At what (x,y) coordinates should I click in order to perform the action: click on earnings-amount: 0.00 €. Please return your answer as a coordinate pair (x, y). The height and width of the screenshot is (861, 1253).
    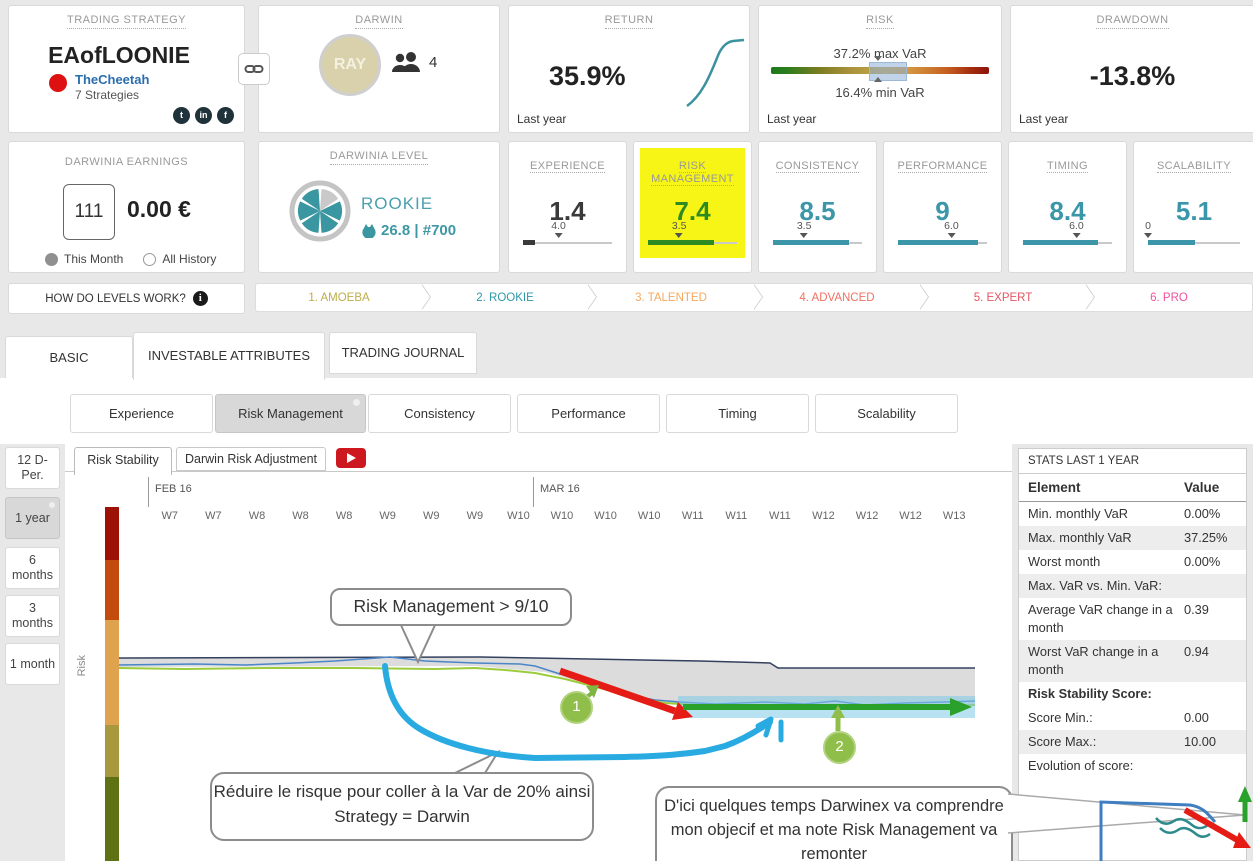
    Looking at the image, I should click on (159, 209).